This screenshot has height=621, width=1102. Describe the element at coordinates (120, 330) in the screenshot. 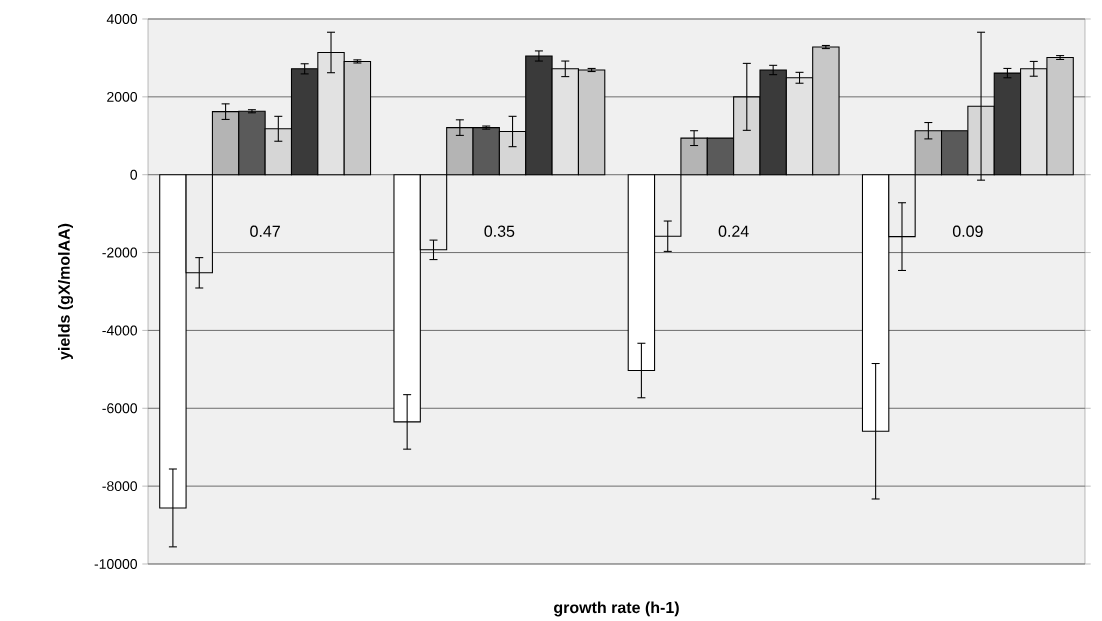

I see `y-tick-label: -4000` at that location.